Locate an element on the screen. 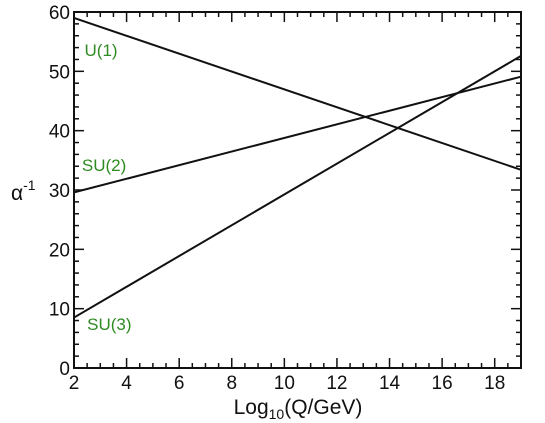 Image resolution: width=545 pixels, height=423 pixels. x-tick-label: 10 is located at coordinates (284, 383).